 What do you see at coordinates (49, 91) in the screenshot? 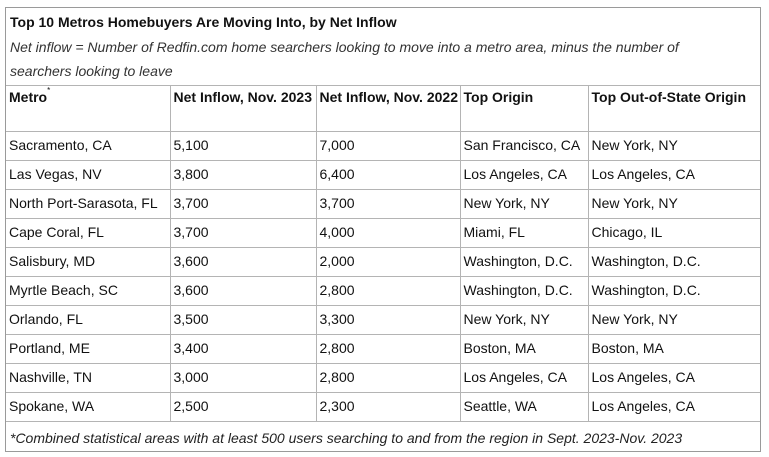
I see `footnote-marker: *` at bounding box center [49, 91].